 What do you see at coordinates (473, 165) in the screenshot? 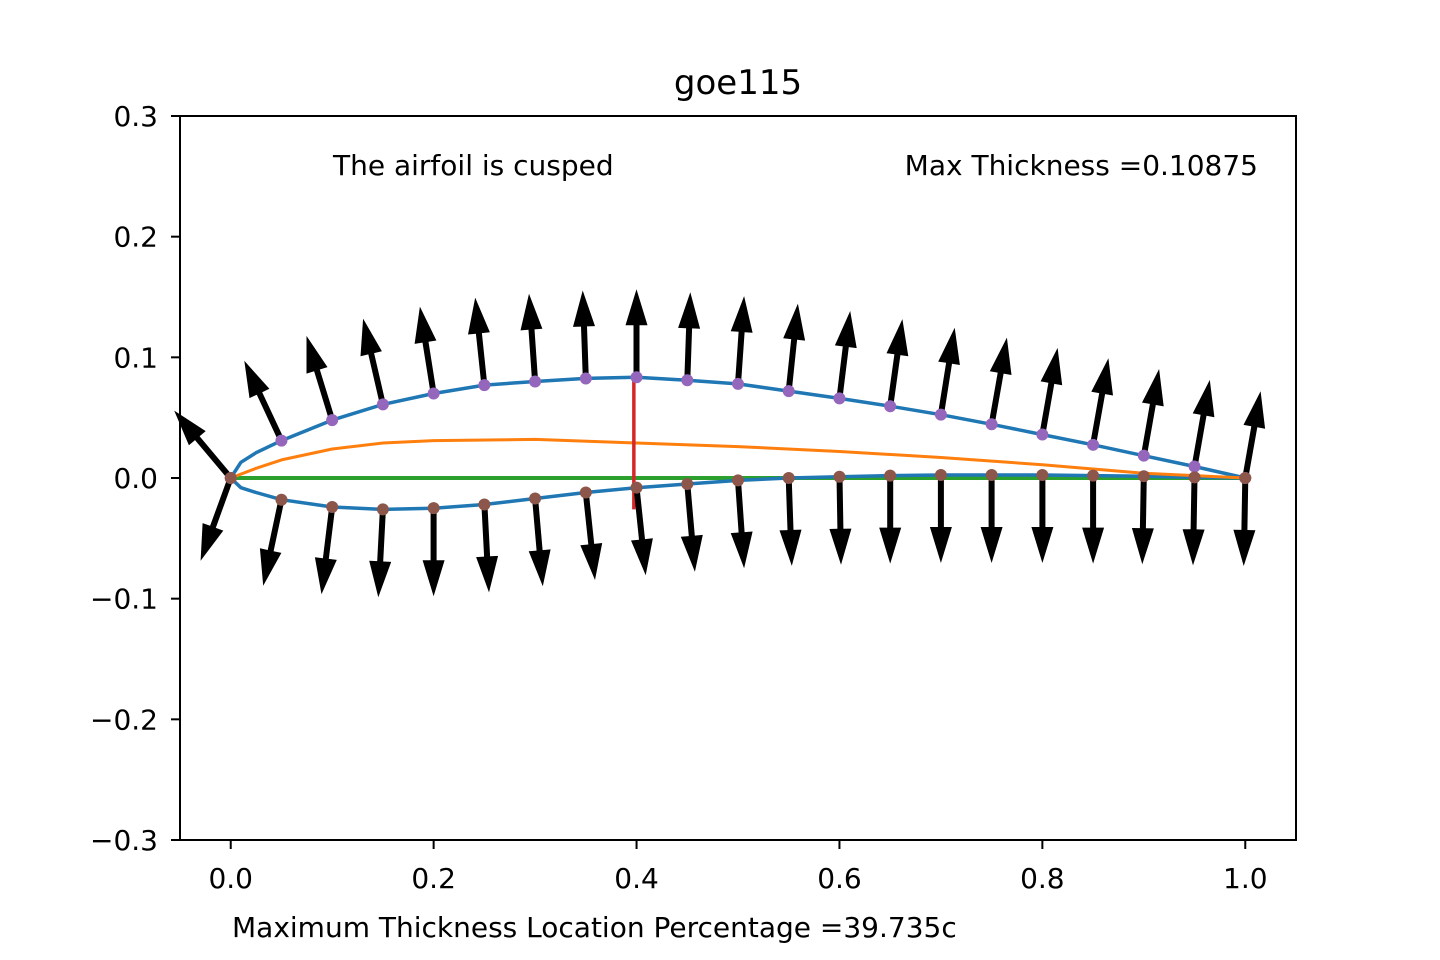
I see `annotation-cusped: The airfoil is cusped` at bounding box center [473, 165].